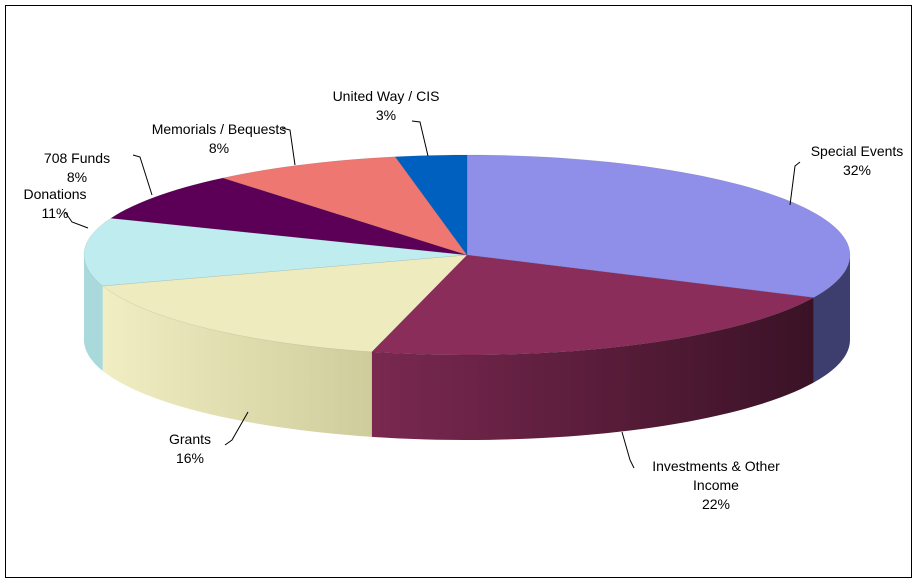 The width and height of the screenshot is (918, 584). I want to click on slice-label: Grants 16%, so click(190, 449).